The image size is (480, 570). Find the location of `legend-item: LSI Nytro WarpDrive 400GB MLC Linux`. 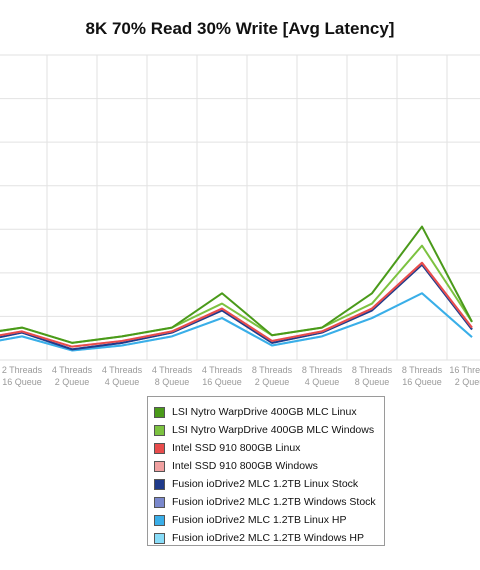

legend-item: LSI Nytro WarpDrive 400GB MLC Linux is located at coordinates (266, 412).